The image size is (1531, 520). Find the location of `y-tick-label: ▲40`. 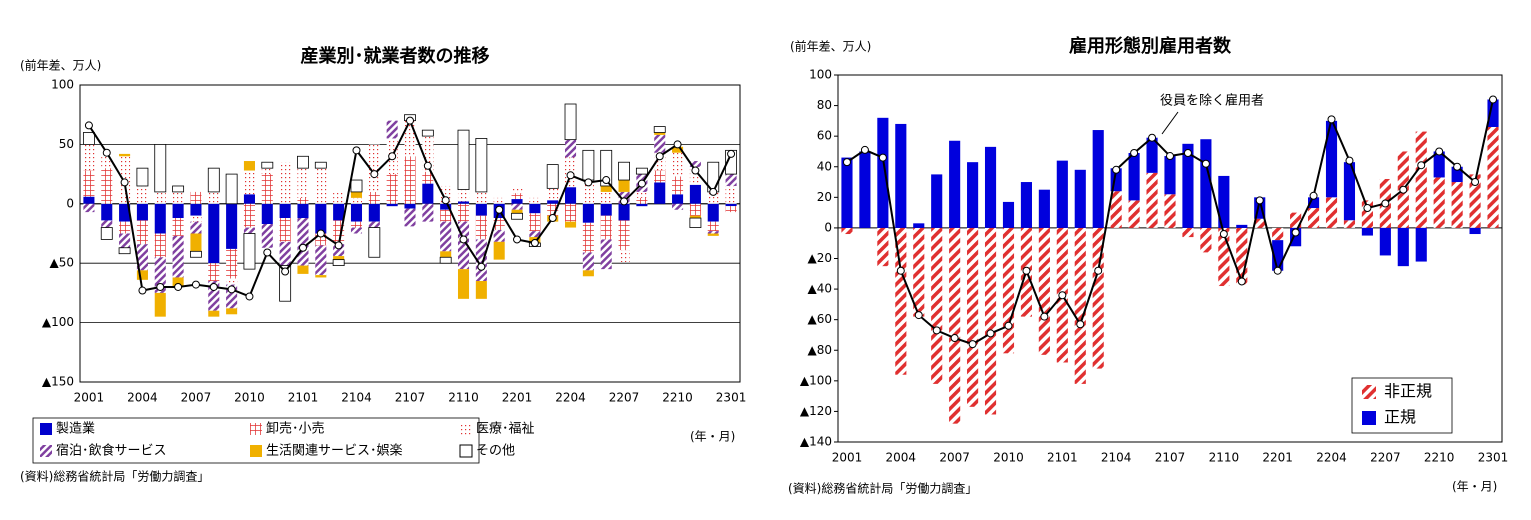

y-tick-label: ▲40 is located at coordinates (820, 289).